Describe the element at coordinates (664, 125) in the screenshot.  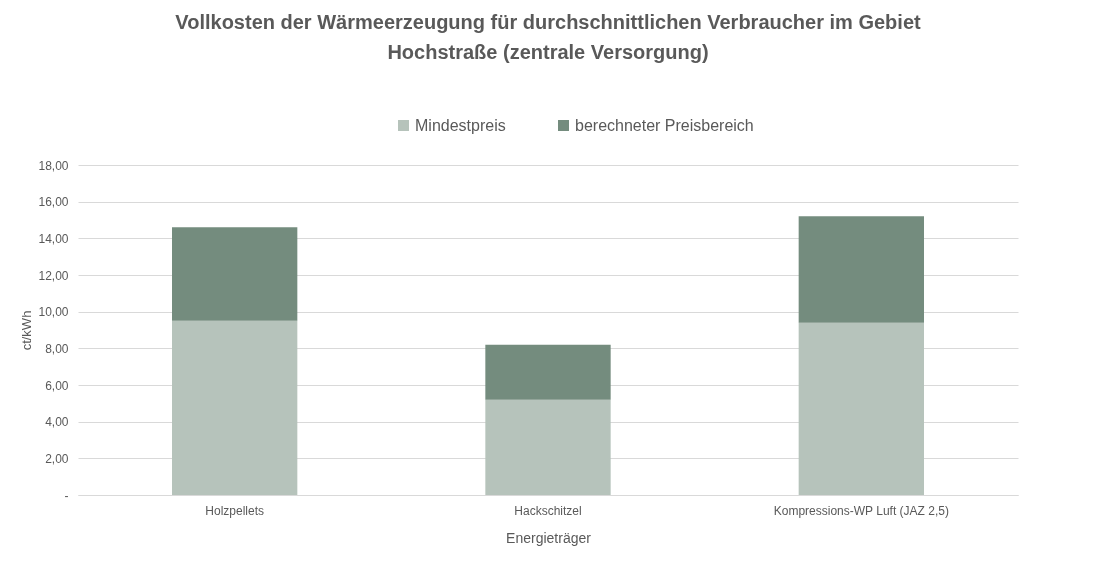
I see `legend-label: berechneter Preisbereich` at that location.